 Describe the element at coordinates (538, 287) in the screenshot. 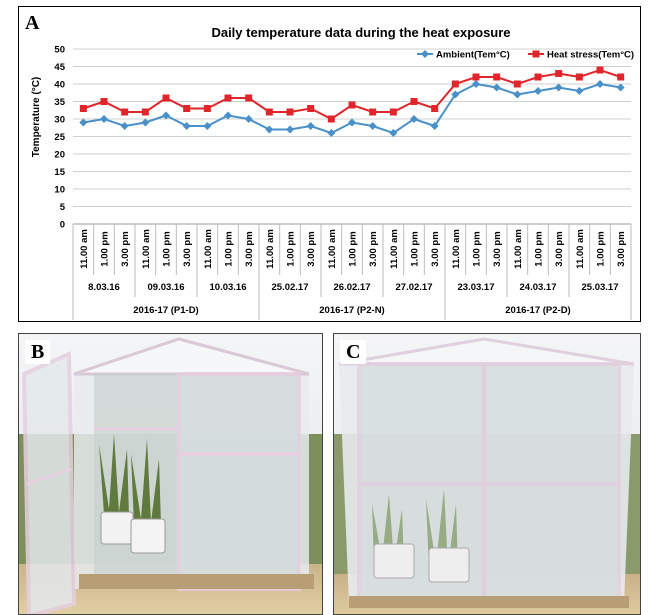

I see `date-label: 24.03.17` at that location.